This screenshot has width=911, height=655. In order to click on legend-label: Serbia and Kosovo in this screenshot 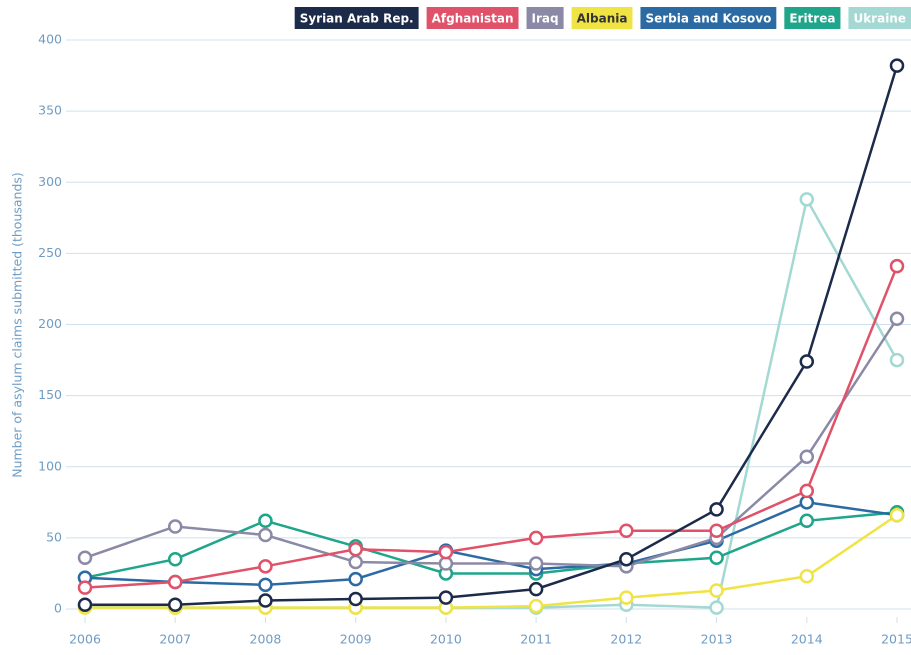, I will do `click(708, 19)`.